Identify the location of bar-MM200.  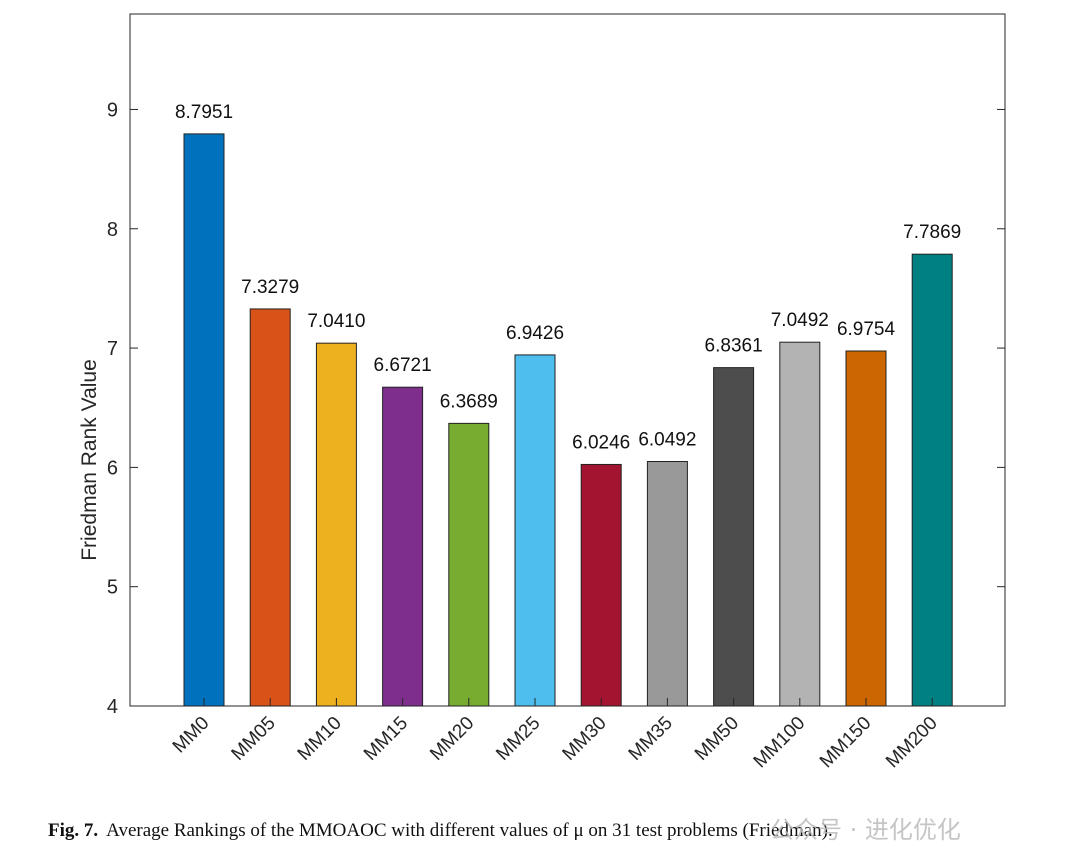
(932, 480).